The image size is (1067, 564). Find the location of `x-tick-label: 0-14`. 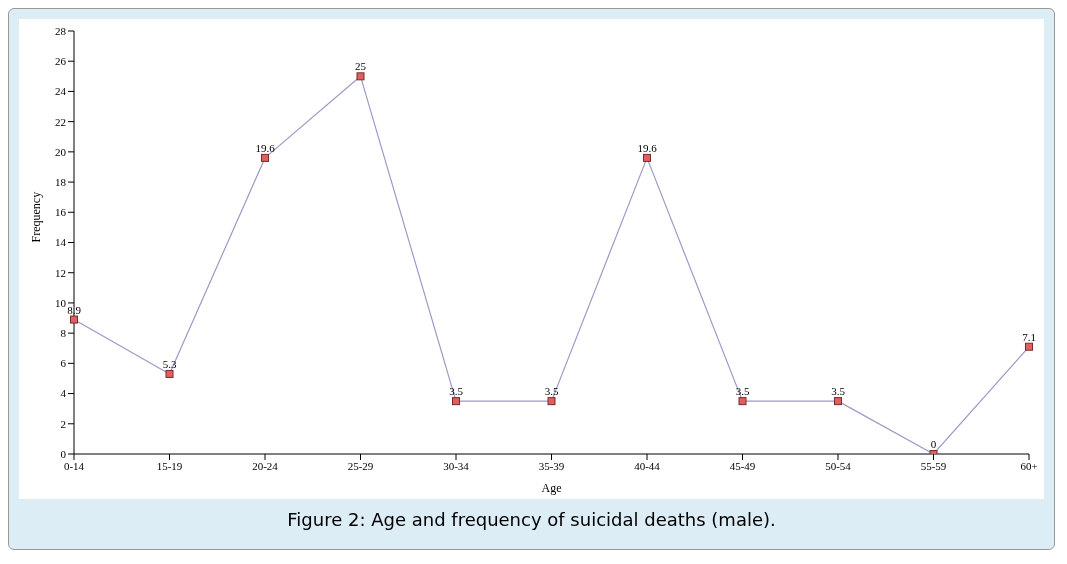

x-tick-label: 0-14 is located at coordinates (74, 465).